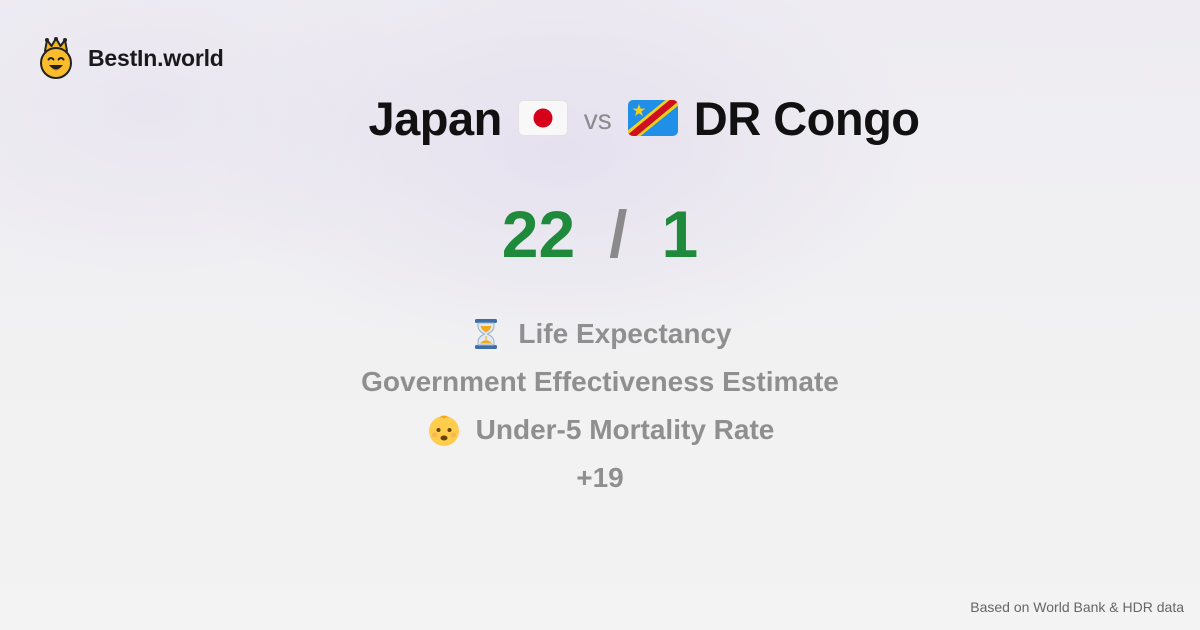  What do you see at coordinates (806, 118) in the screenshot?
I see `right-country-name: DR Congo` at bounding box center [806, 118].